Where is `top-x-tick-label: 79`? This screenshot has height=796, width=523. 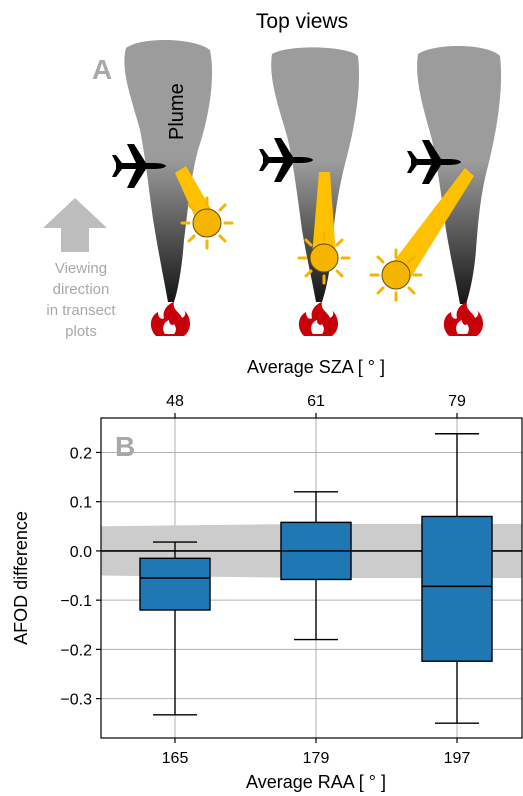 top-x-tick-label: 79 is located at coordinates (457, 401).